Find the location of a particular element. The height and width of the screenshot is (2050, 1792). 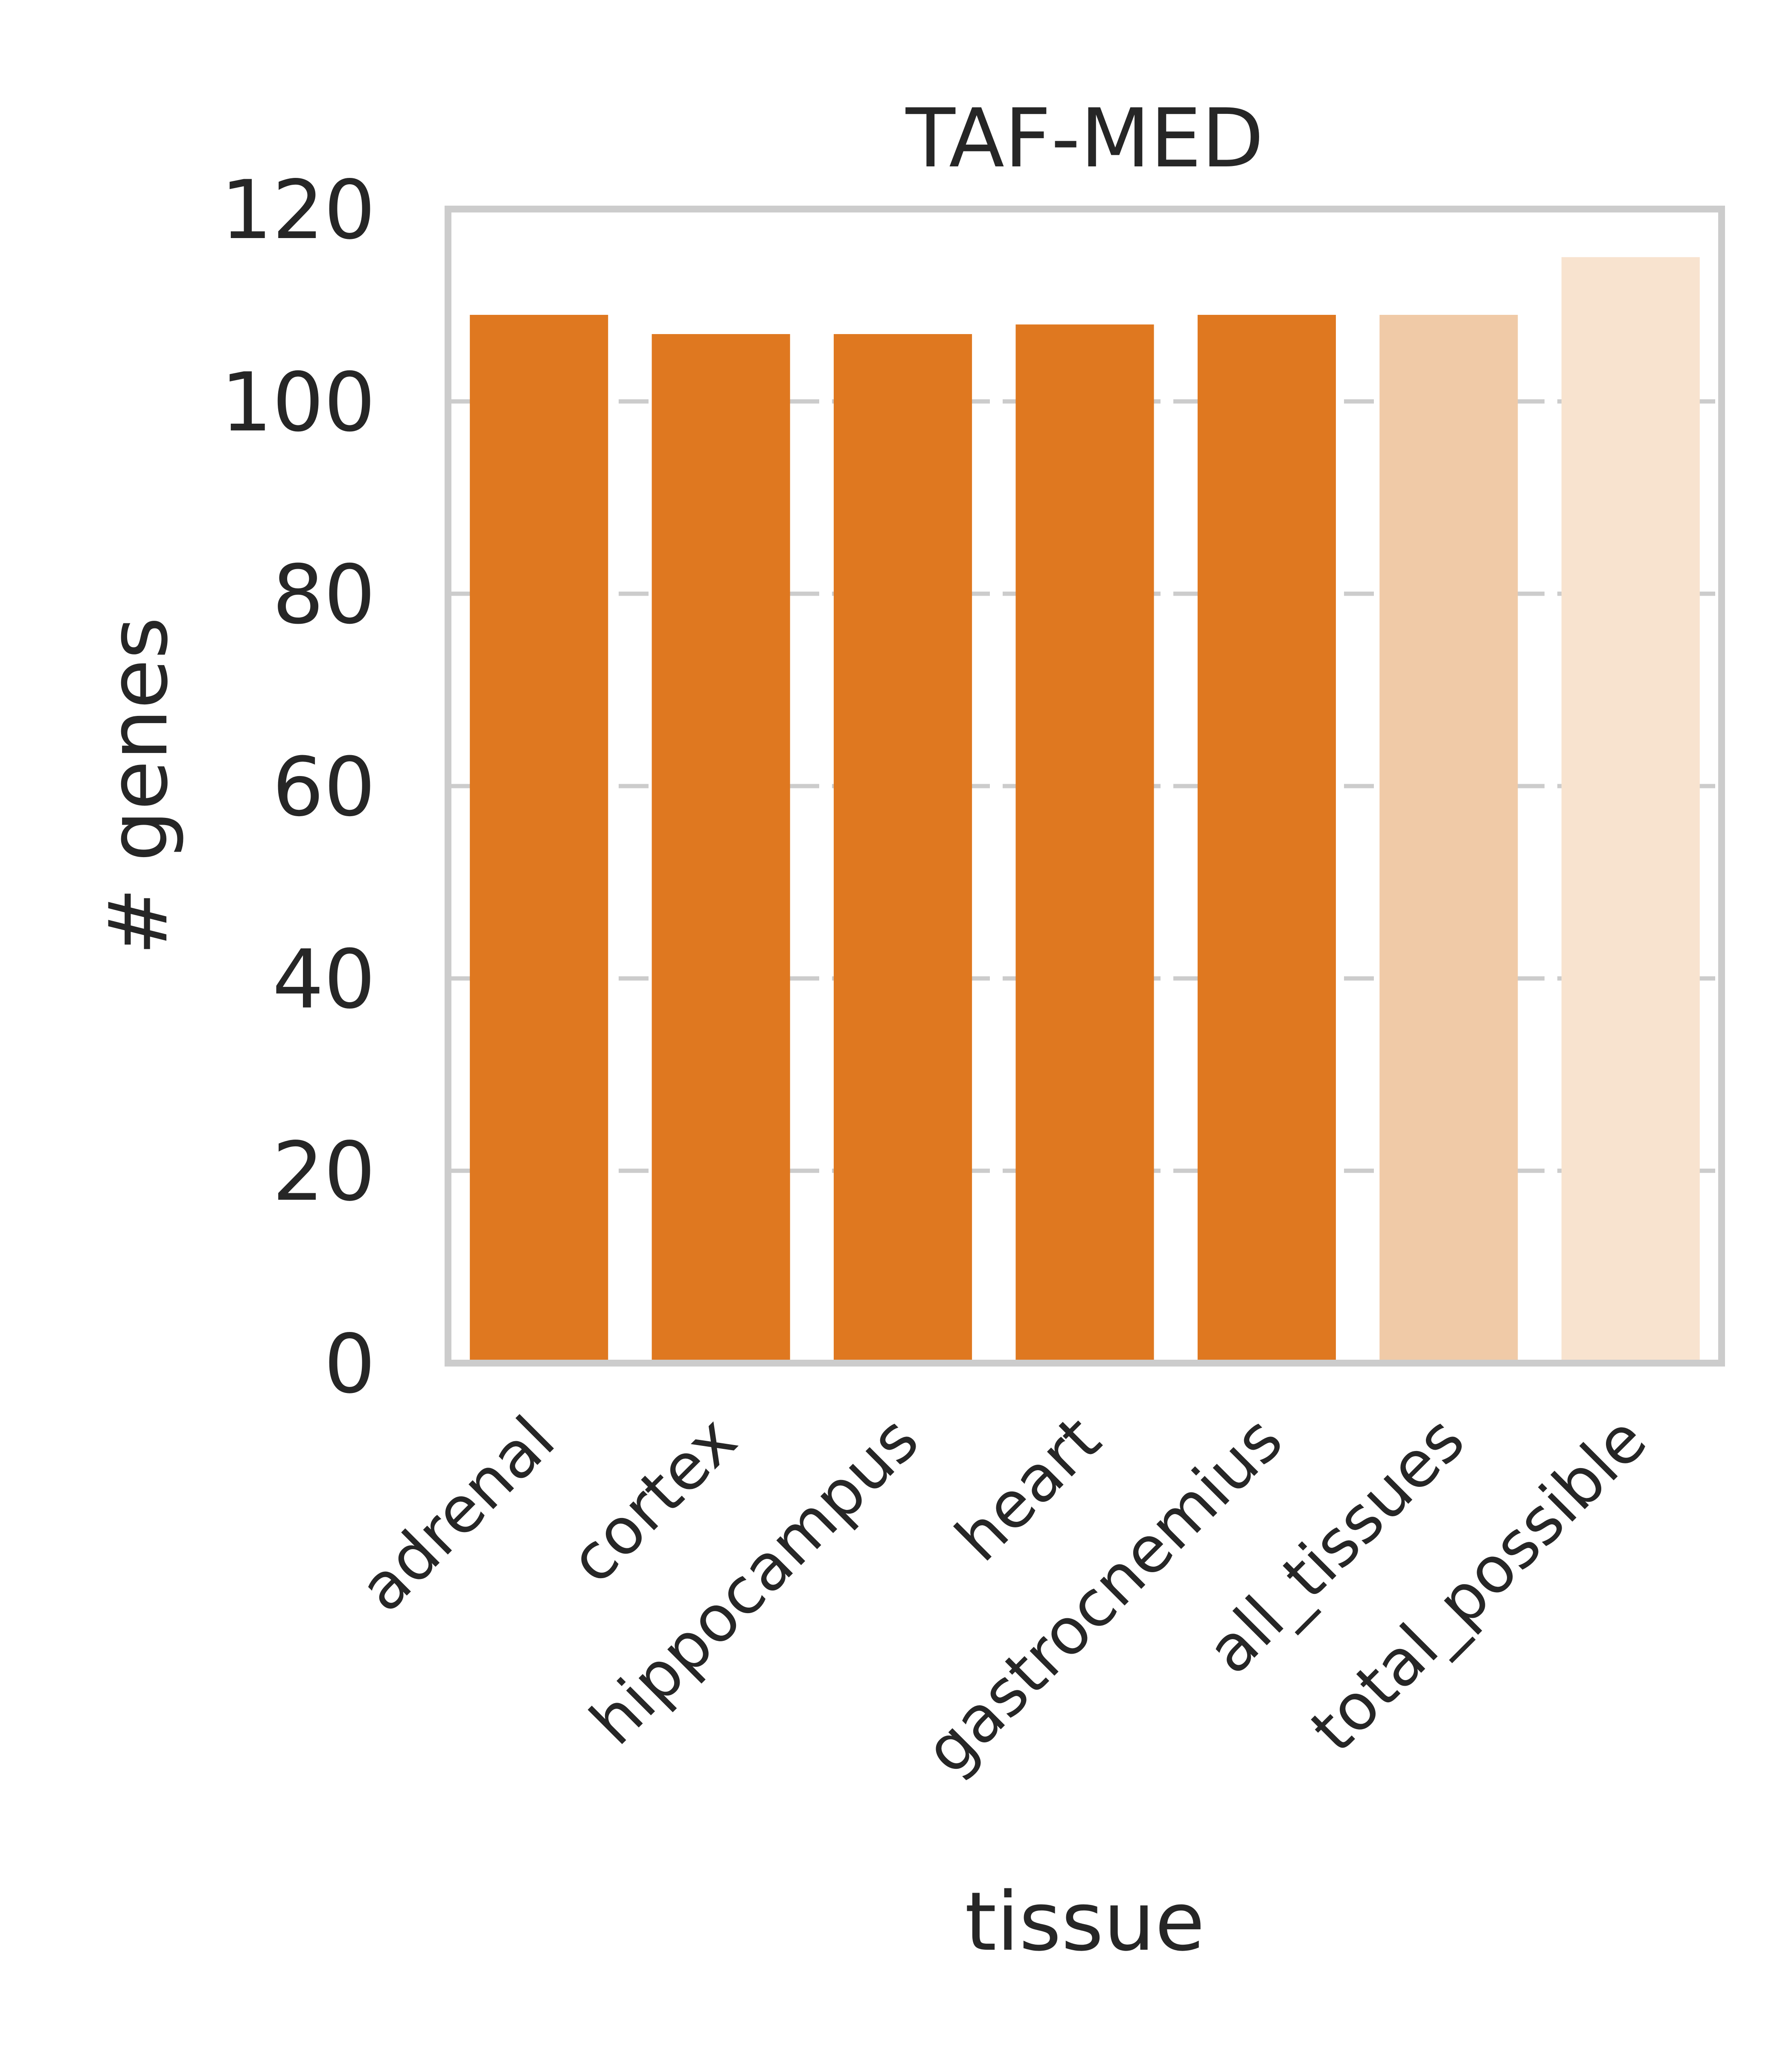

bar-gastrocnemius is located at coordinates (1266, 839).